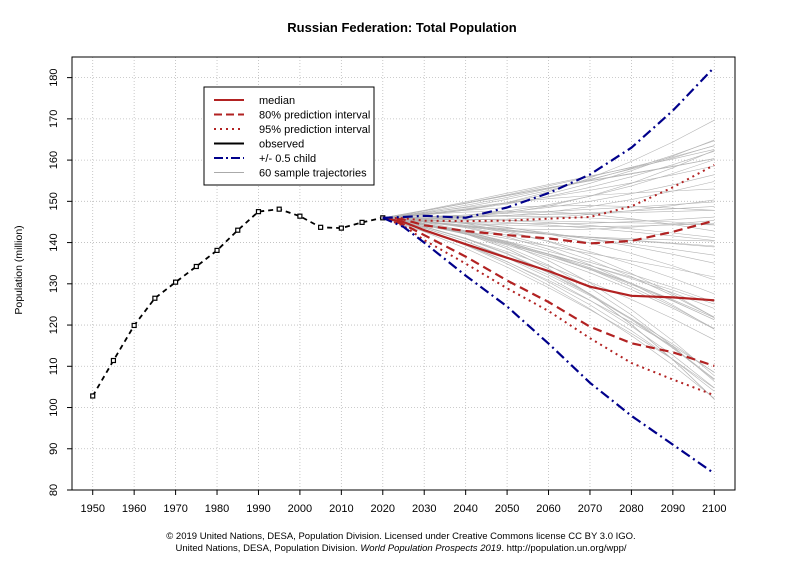 Image resolution: width=802 pixels, height=570 pixels. What do you see at coordinates (217, 509) in the screenshot?
I see `x-tick-label: 1980` at bounding box center [217, 509].